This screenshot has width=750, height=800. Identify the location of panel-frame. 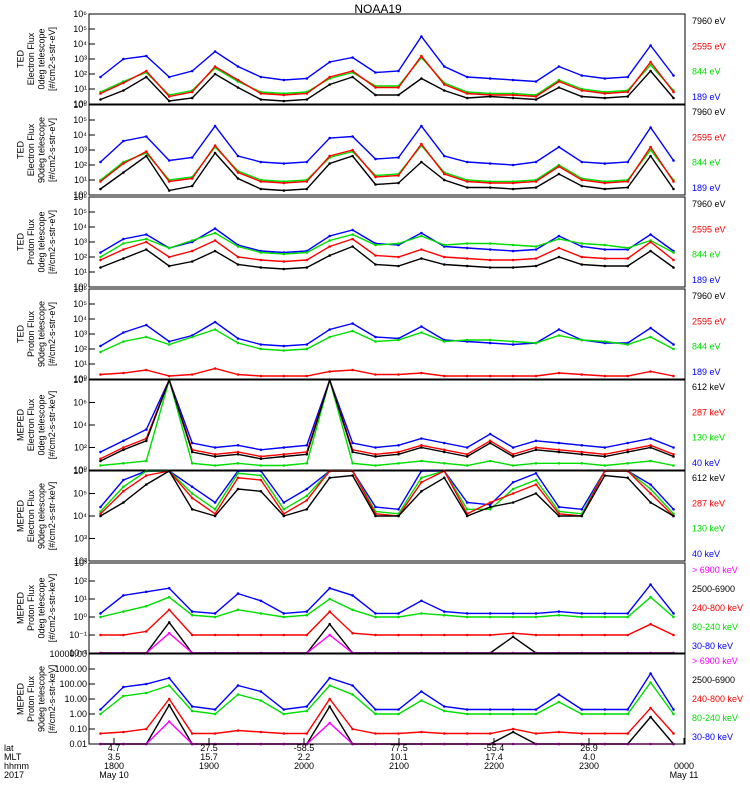
(387, 608).